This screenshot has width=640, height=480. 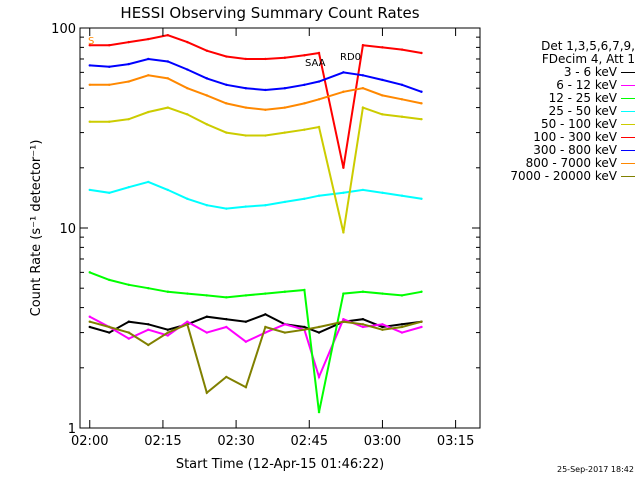 I want to click on chart-title: HESSI Observing Summary Count Rates, so click(x=269, y=13).